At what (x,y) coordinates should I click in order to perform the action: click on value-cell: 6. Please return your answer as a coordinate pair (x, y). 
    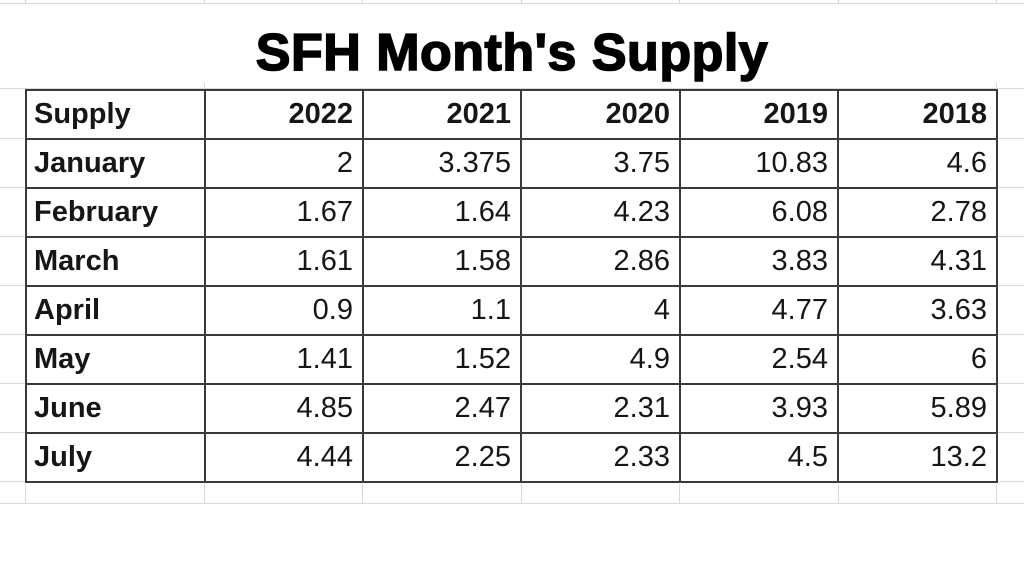
    Looking at the image, I should click on (917, 359).